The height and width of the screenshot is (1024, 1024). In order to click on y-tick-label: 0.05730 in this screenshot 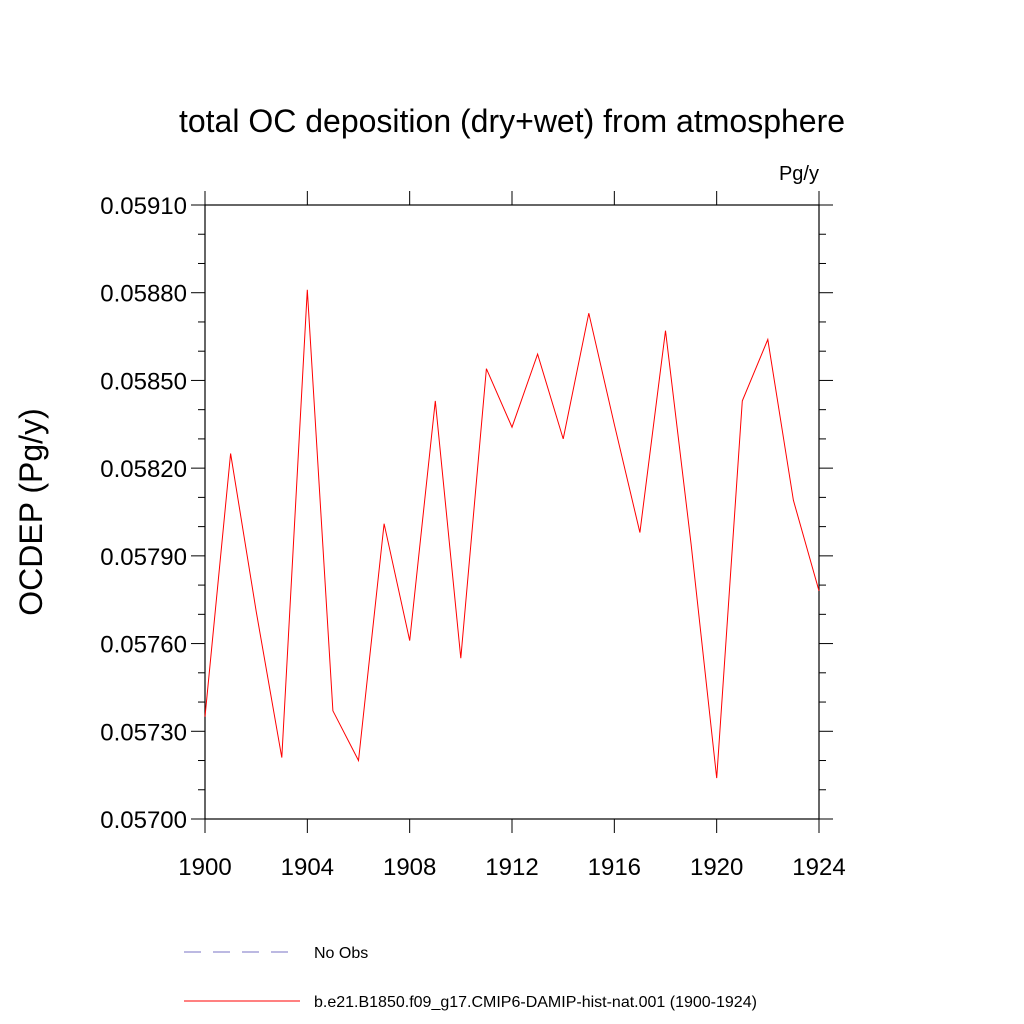, I will do `click(143, 732)`.